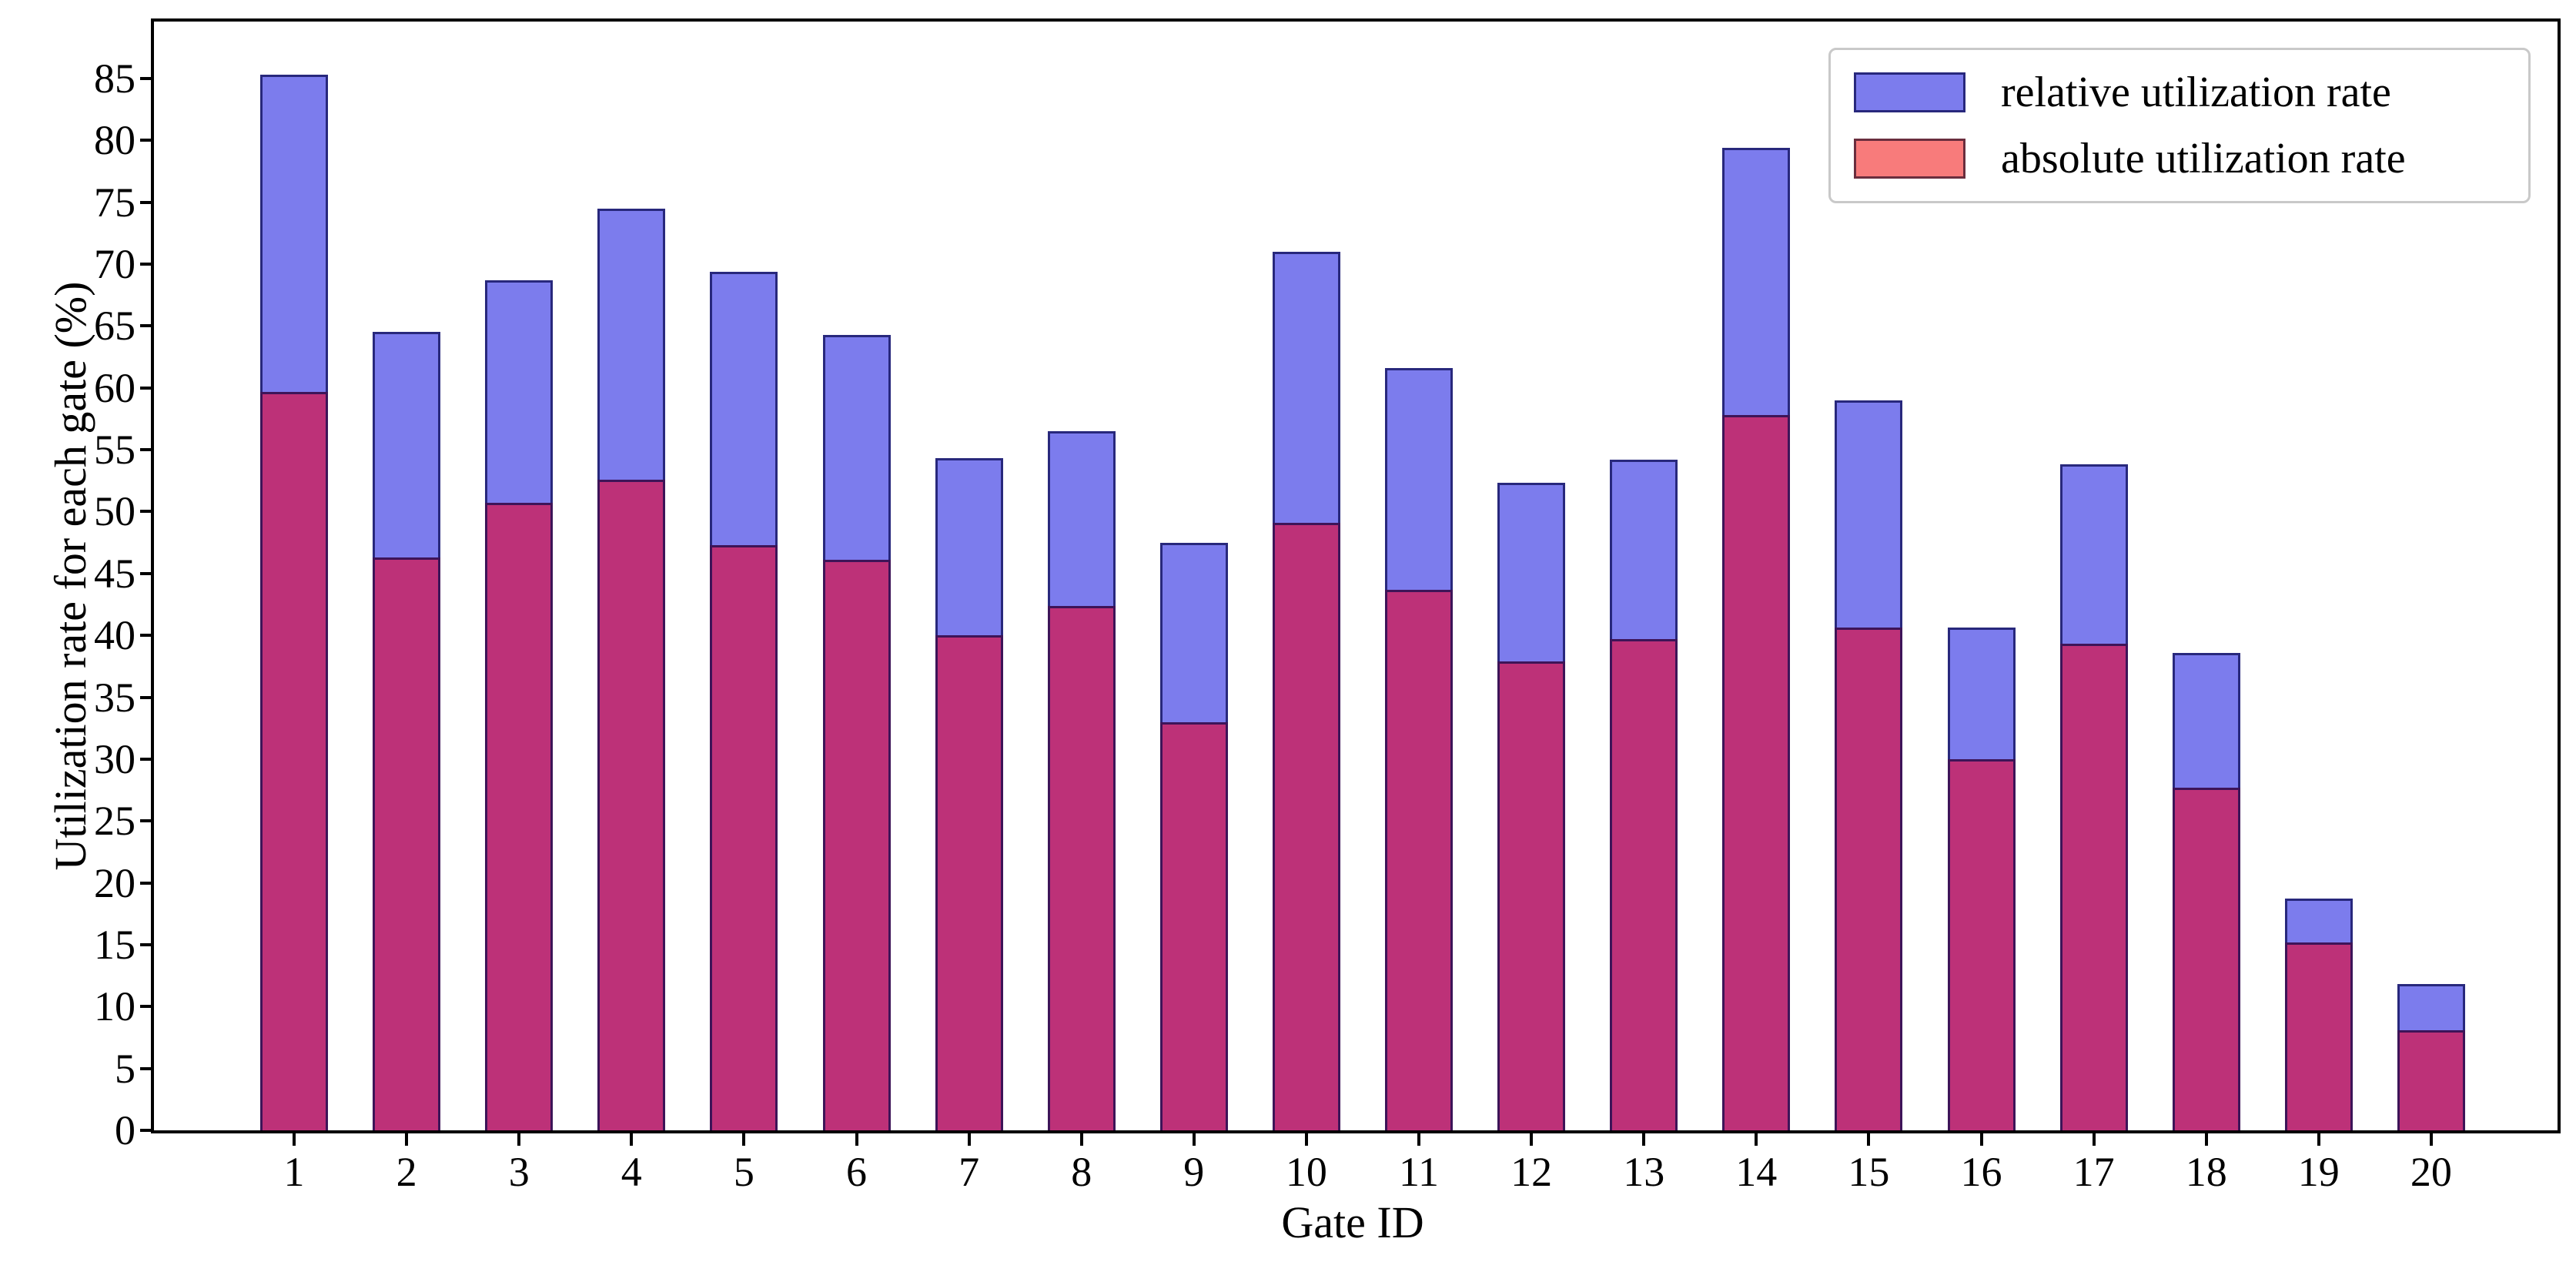 This screenshot has height=1262, width=2576. Describe the element at coordinates (2318, 1172) in the screenshot. I see `x-tick-label: 19` at that location.